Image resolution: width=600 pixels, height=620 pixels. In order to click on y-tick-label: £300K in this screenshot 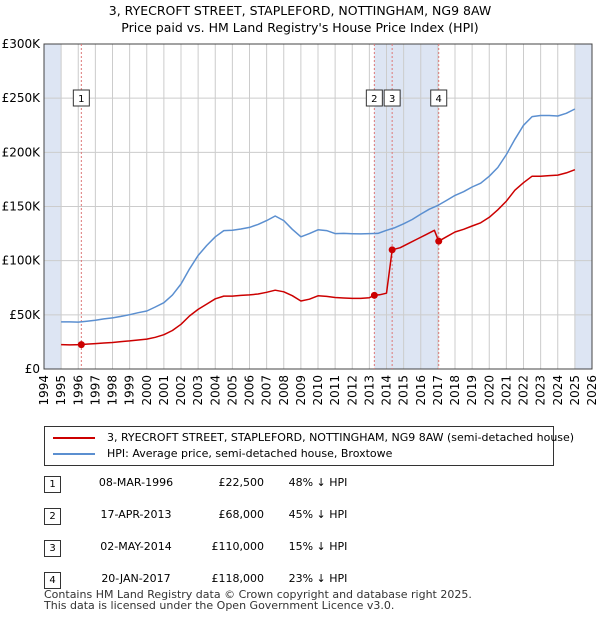, I will do `click(22, 44)`.